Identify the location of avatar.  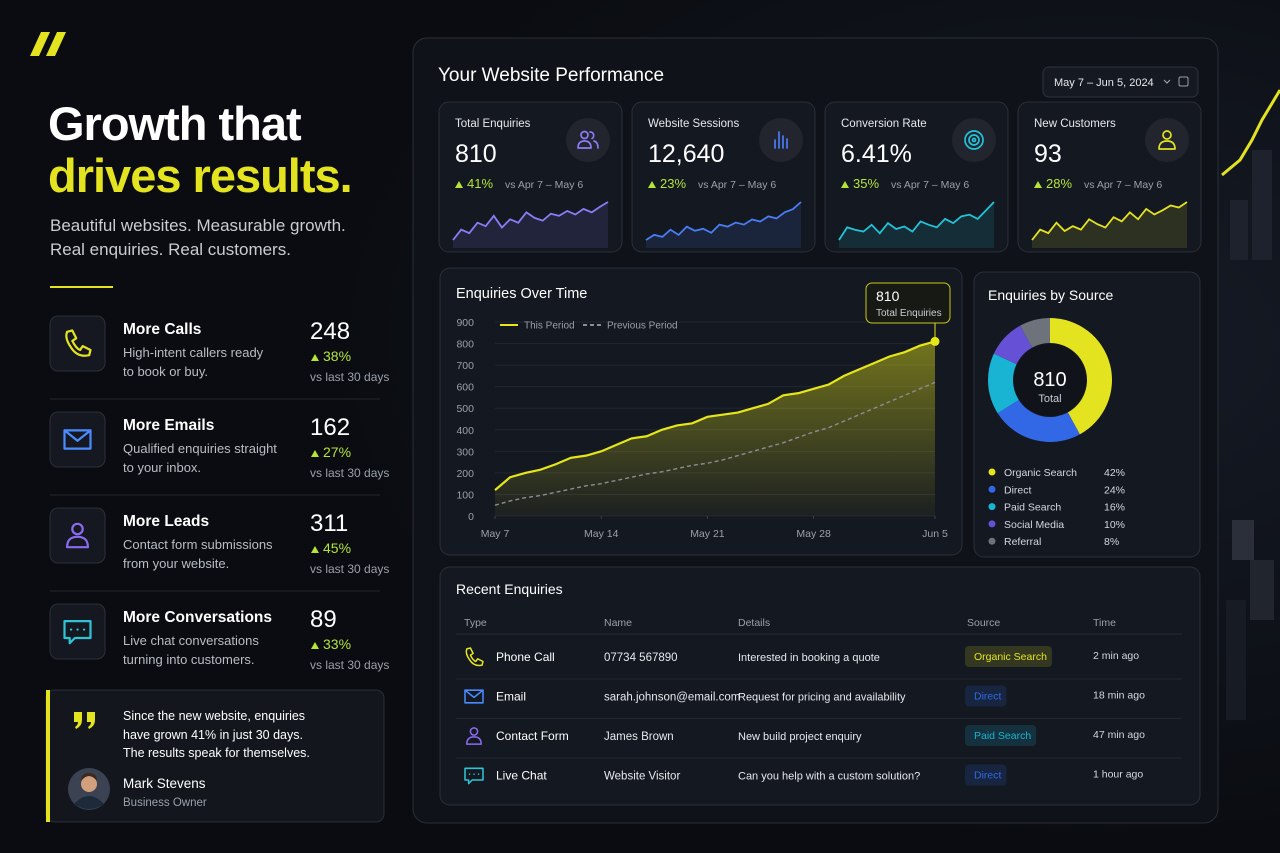
(89, 789).